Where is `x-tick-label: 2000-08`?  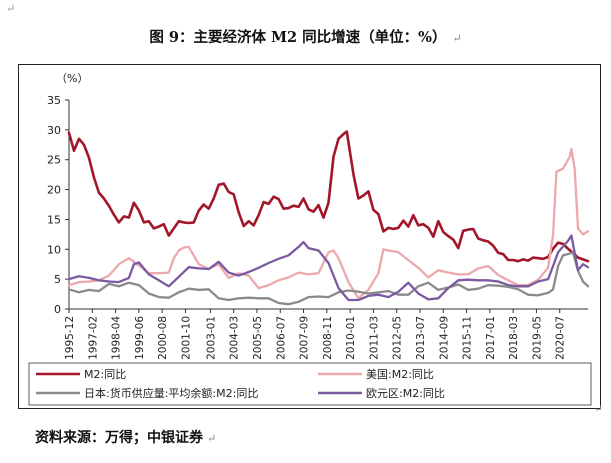
x-tick-label: 2000-08 is located at coordinates (163, 338).